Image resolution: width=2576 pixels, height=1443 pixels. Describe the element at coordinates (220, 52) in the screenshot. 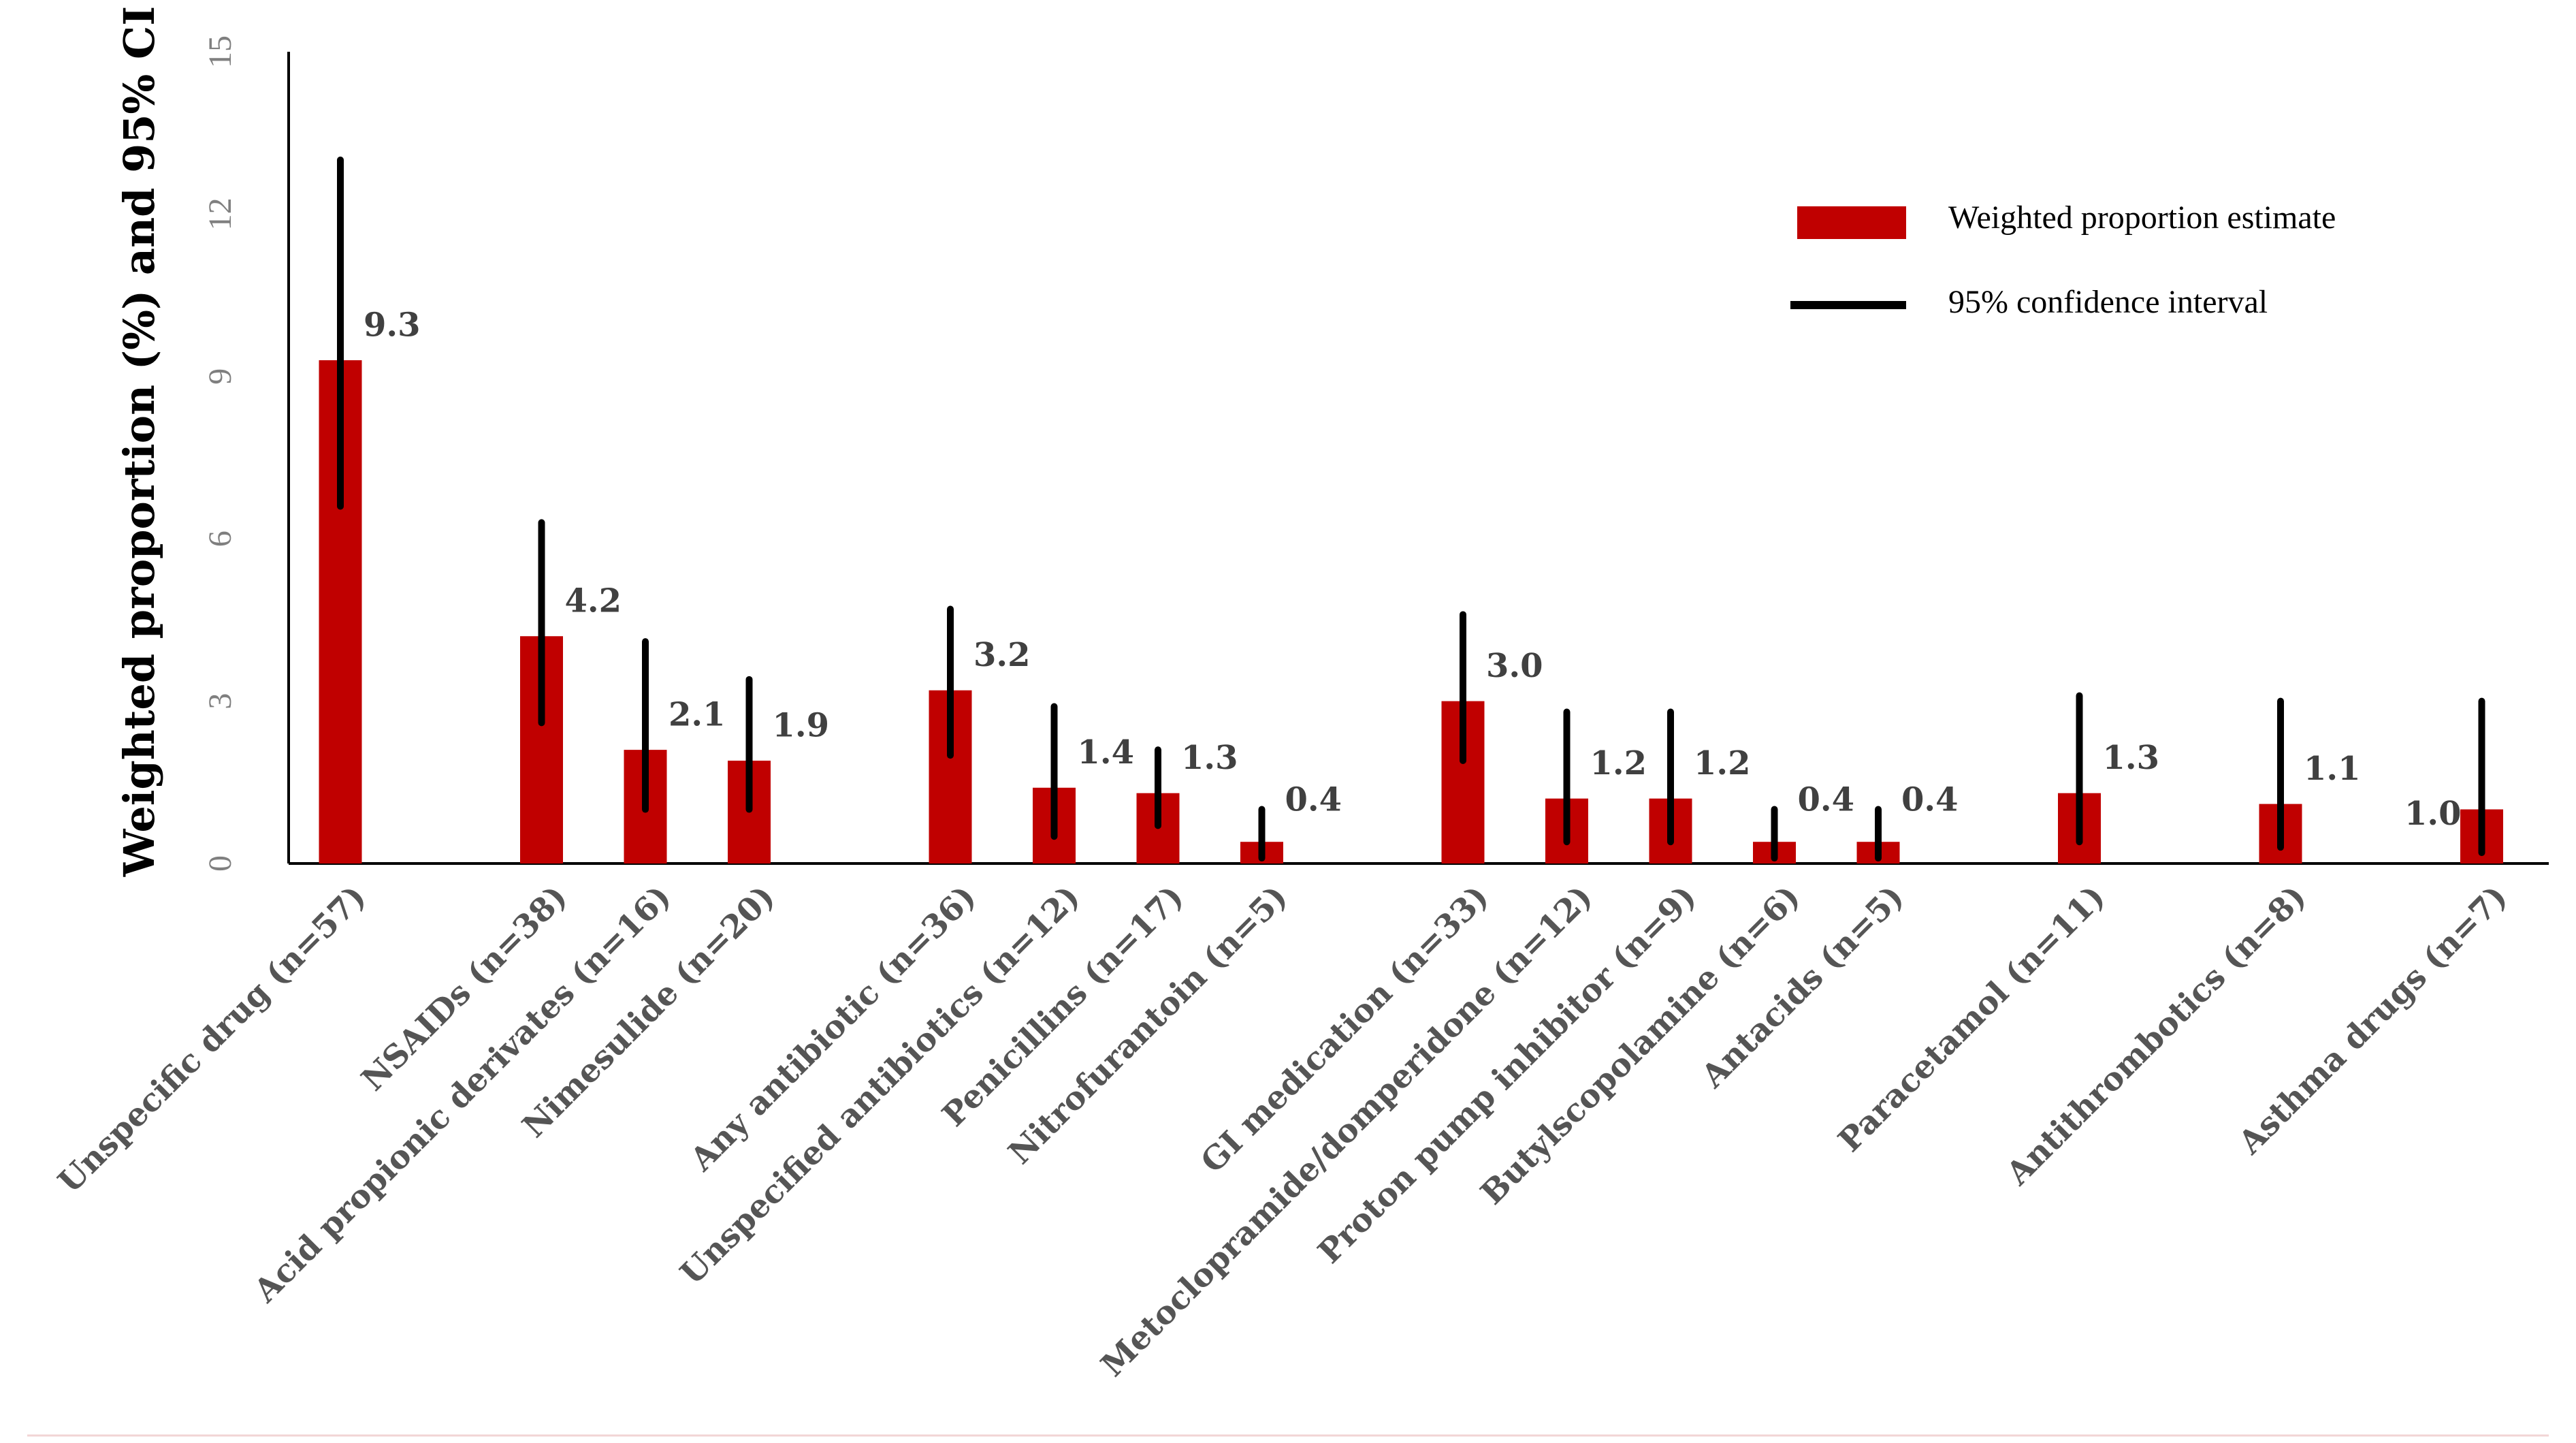

I see `y-tick-label: 15` at that location.